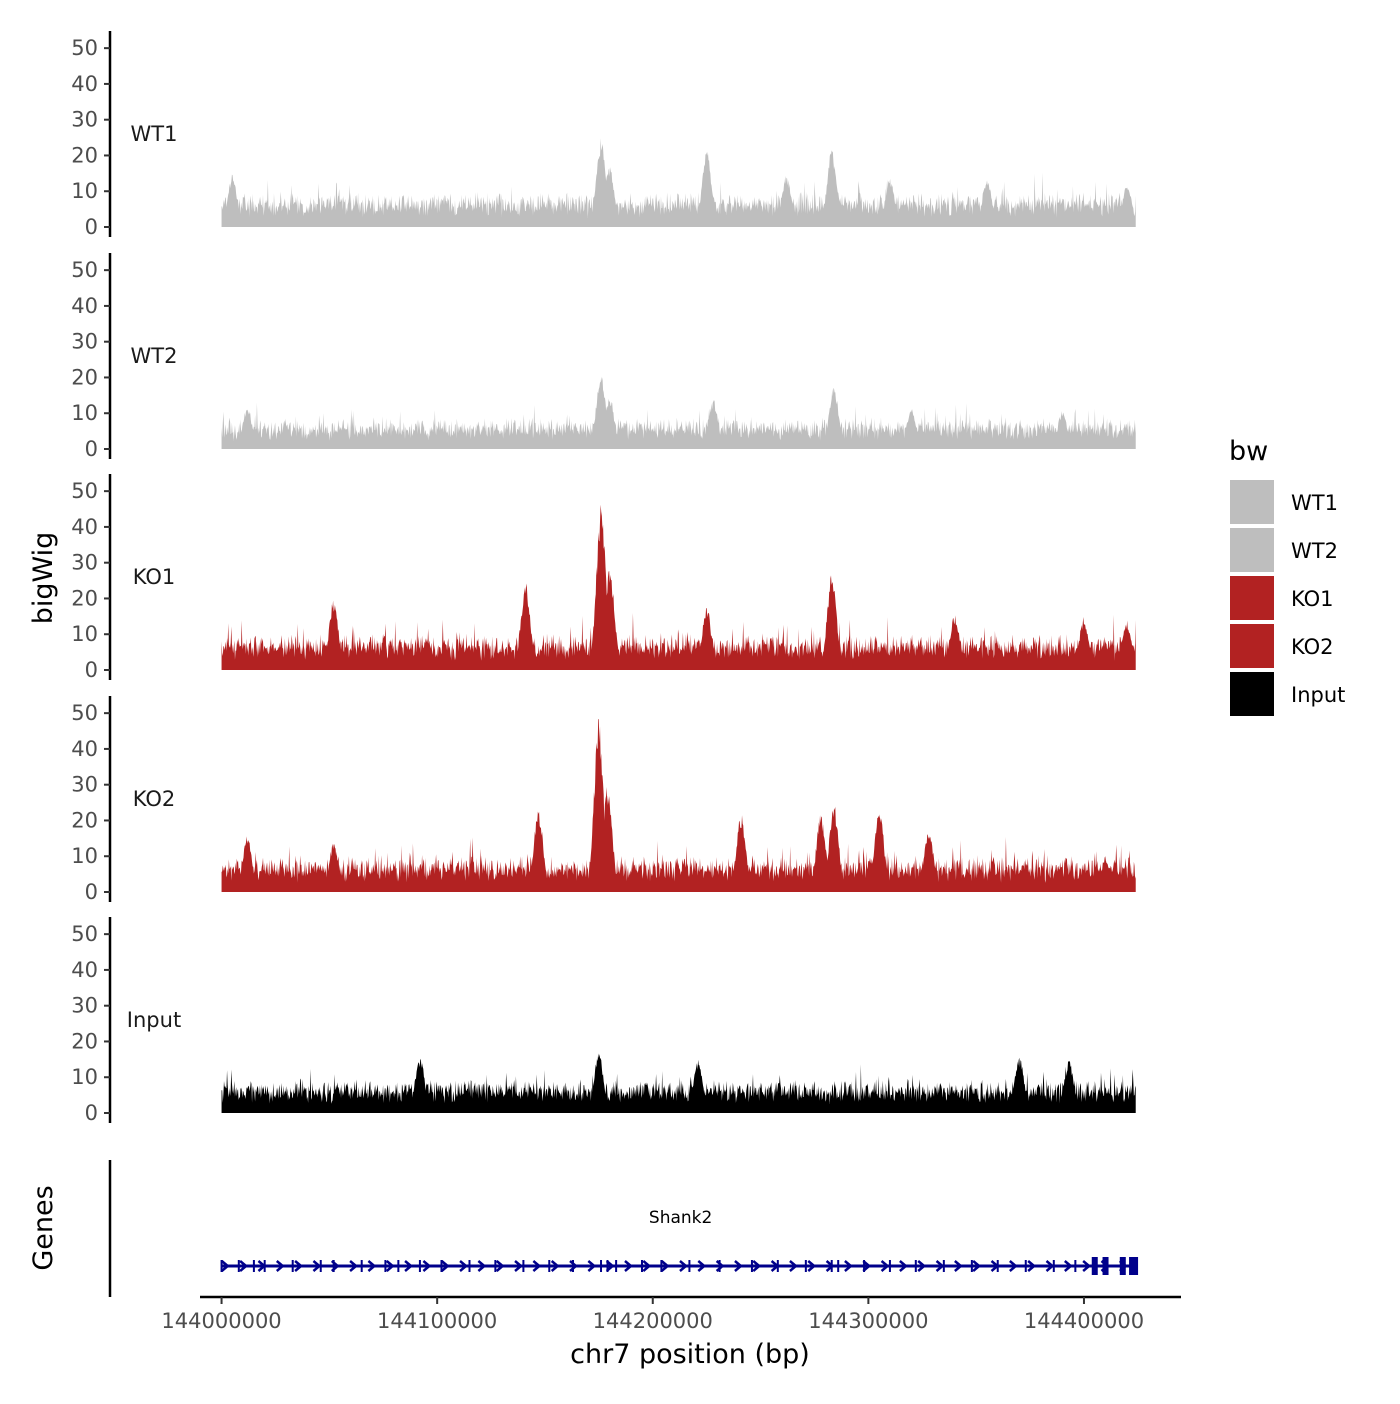 The height and width of the screenshot is (1404, 1400). What do you see at coordinates (154, 799) in the screenshot?
I see `track-label-ko2: KO2` at bounding box center [154, 799].